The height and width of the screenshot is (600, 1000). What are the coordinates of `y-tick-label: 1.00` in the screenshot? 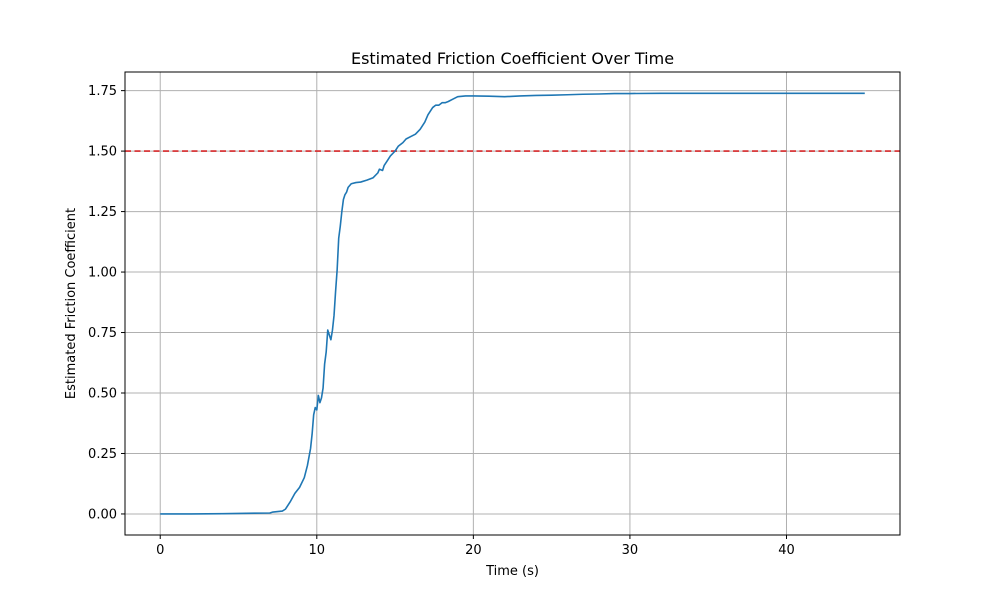 It's located at (102, 273).